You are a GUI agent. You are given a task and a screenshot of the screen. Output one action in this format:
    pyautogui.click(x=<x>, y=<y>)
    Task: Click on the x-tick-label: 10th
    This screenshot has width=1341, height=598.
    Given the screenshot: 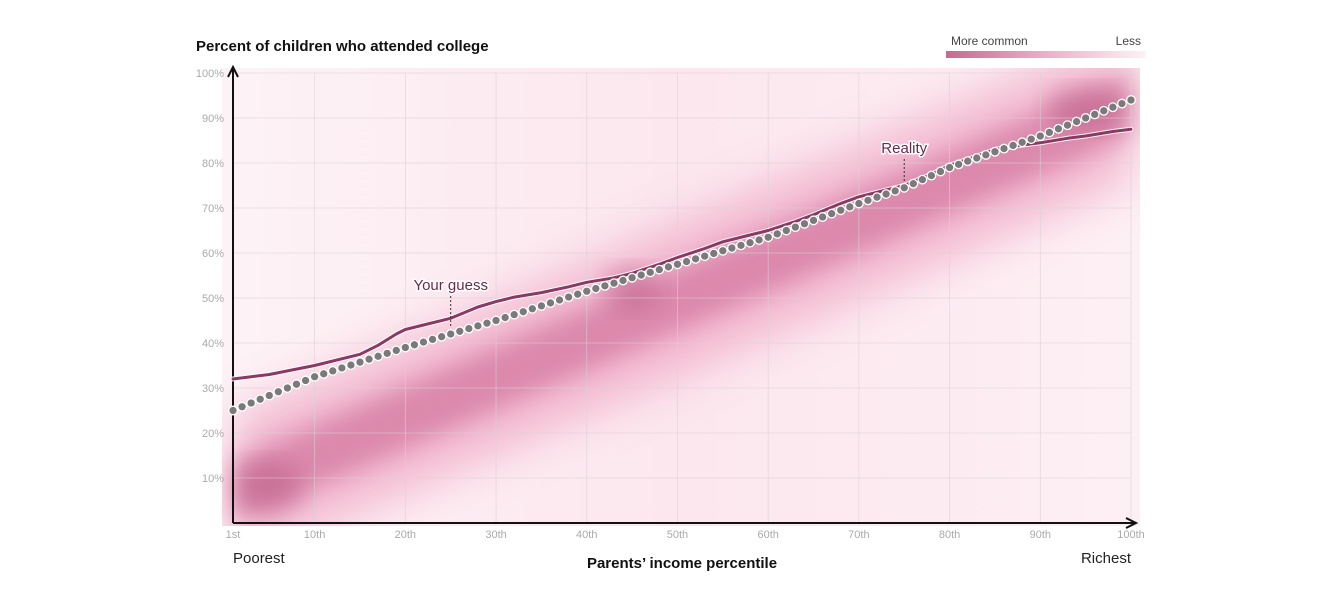 What is the action you would take?
    pyautogui.click(x=314, y=535)
    